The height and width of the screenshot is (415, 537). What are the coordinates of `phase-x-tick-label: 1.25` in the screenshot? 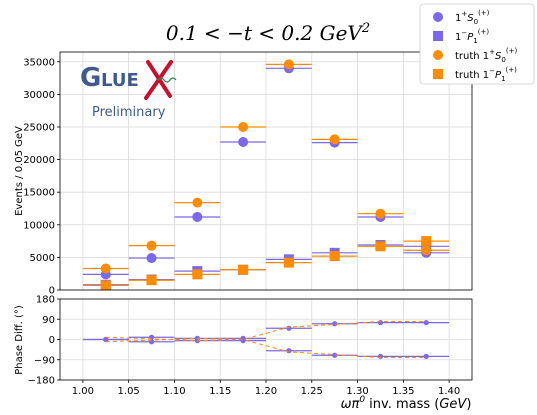 It's located at (312, 391).